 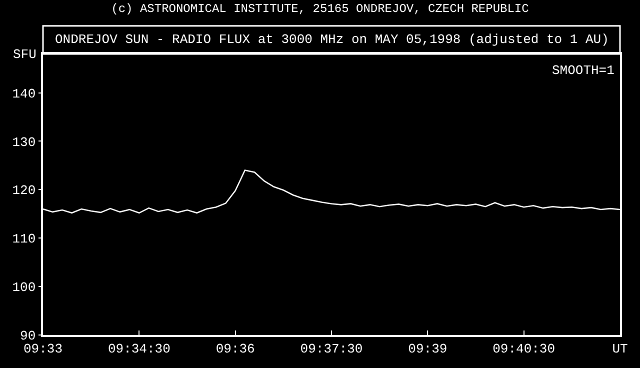 I want to click on x-tick-label: 09:34:30, so click(x=139, y=348).